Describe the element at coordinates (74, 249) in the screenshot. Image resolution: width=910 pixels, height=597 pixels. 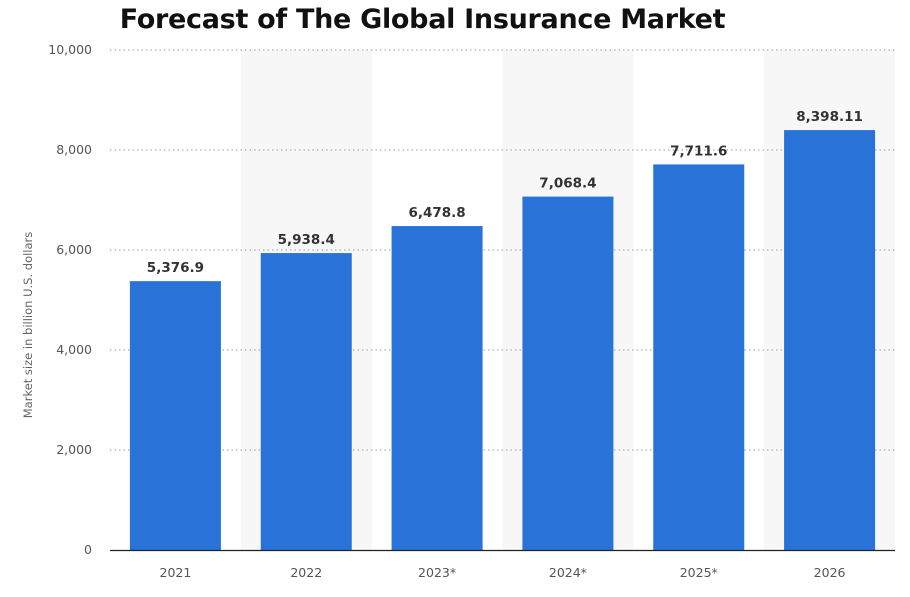
I see `y-tick-label: 6,000` at that location.